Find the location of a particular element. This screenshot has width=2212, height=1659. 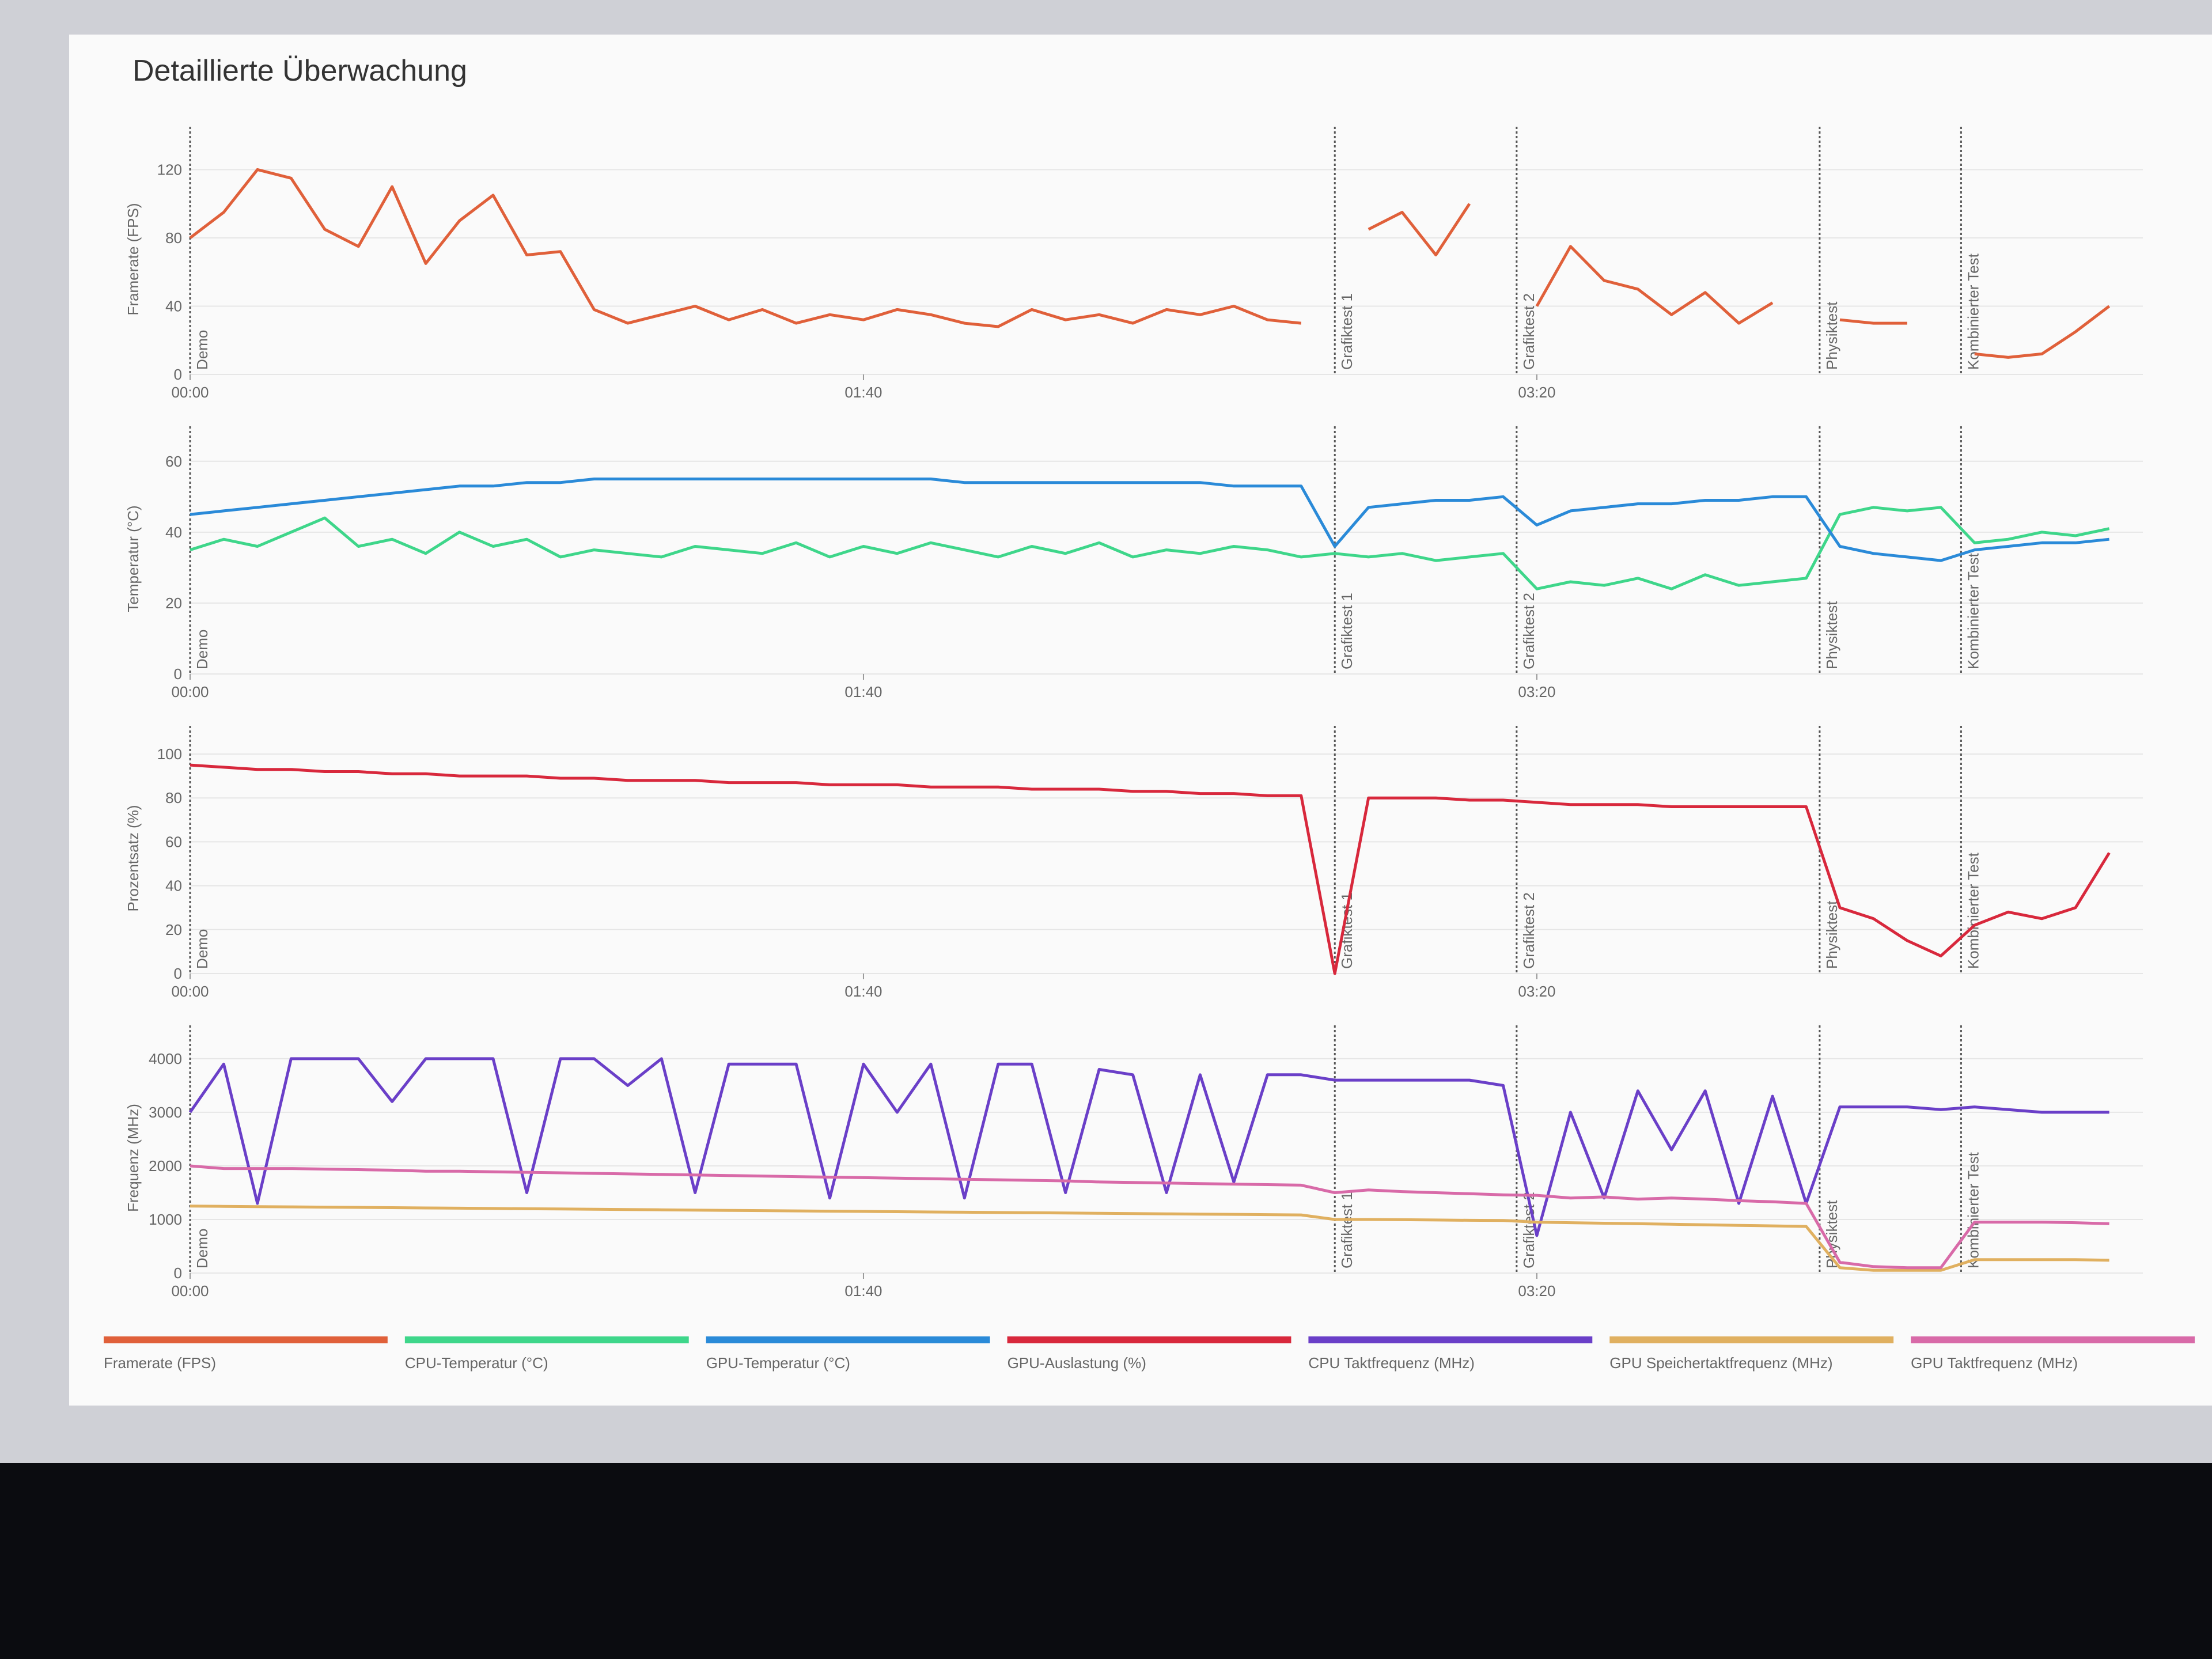

y-axis-label: Framerate (FPS) is located at coordinates (133, 259).